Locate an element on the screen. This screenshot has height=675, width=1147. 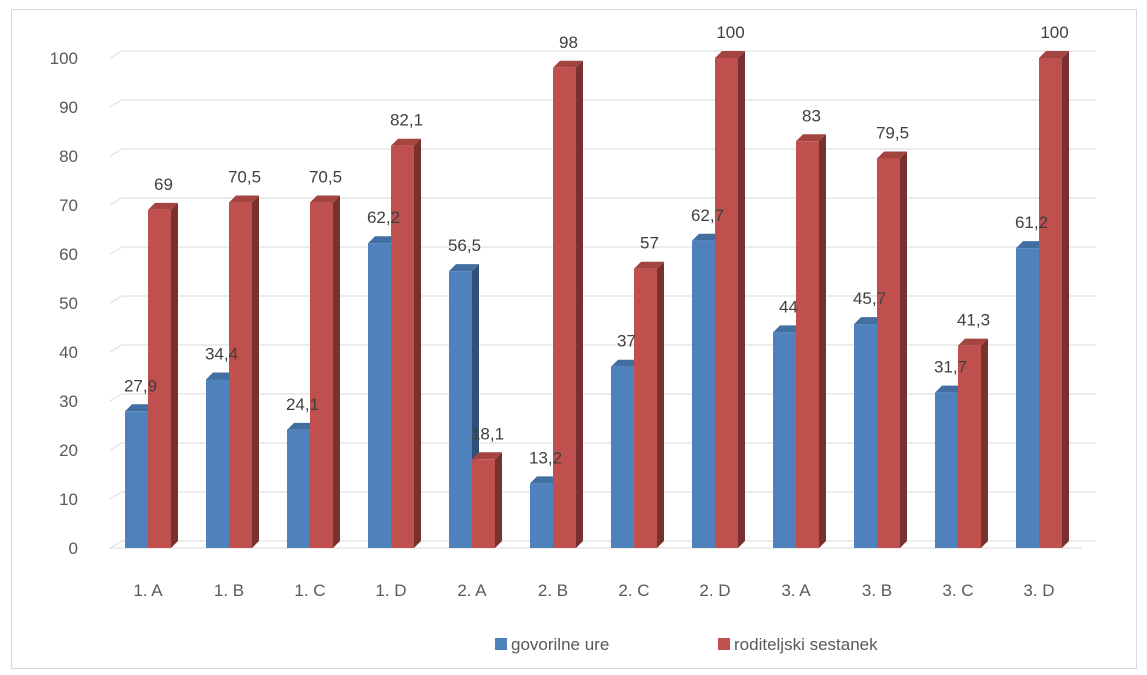
data-label: 24,1 is located at coordinates (302, 404).